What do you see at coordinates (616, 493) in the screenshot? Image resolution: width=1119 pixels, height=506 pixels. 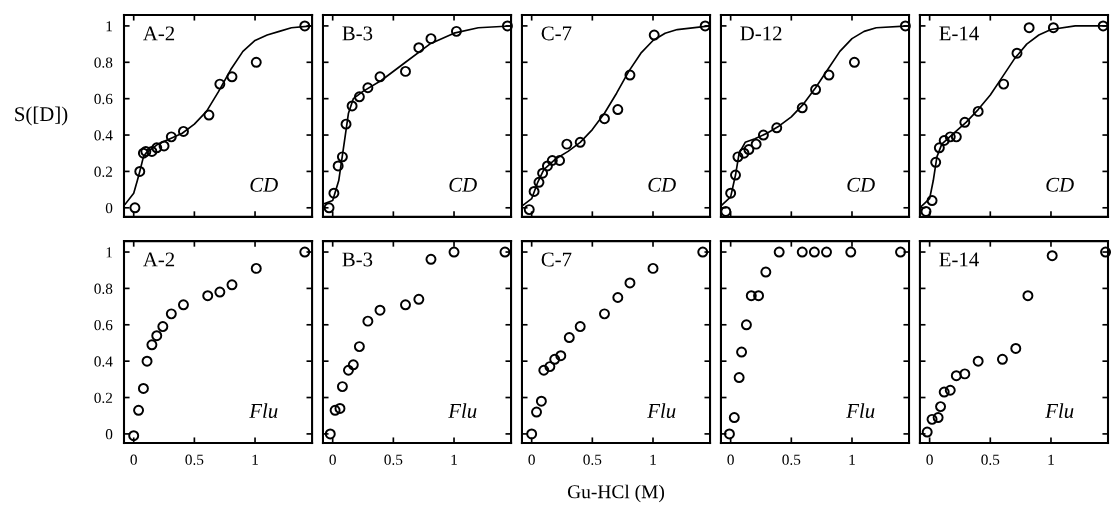 I see `x-axis-title: Gu-HCl (M)` at bounding box center [616, 493].